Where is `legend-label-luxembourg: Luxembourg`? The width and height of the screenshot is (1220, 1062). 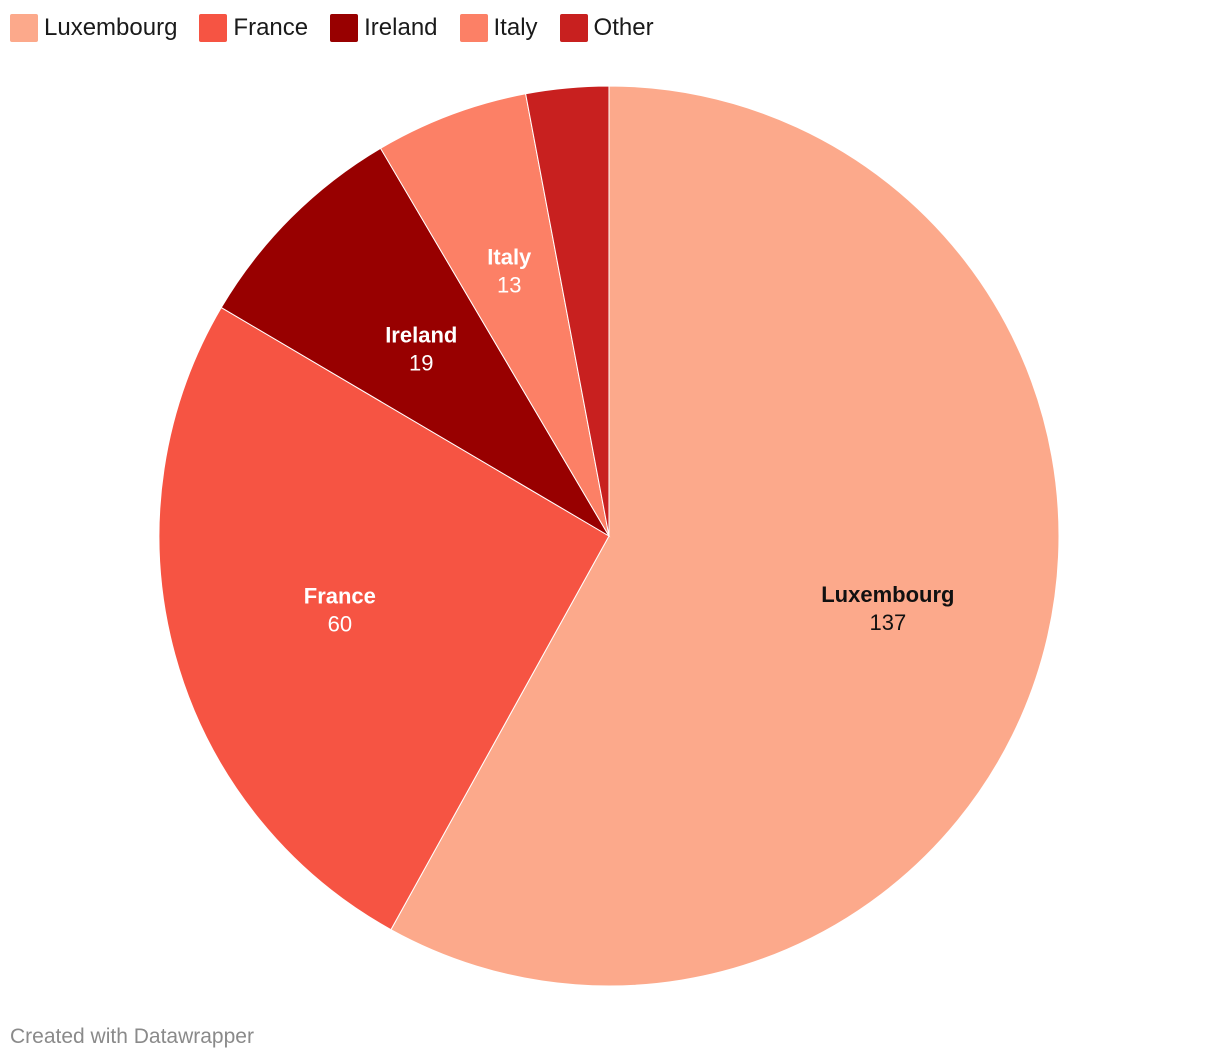
legend-label-luxembourg: Luxembourg is located at coordinates (111, 27).